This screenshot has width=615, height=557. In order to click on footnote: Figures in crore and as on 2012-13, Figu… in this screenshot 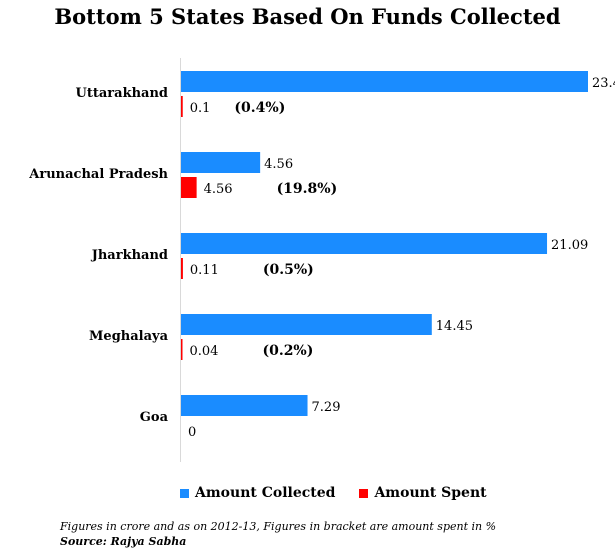, I will do `click(278, 526)`.